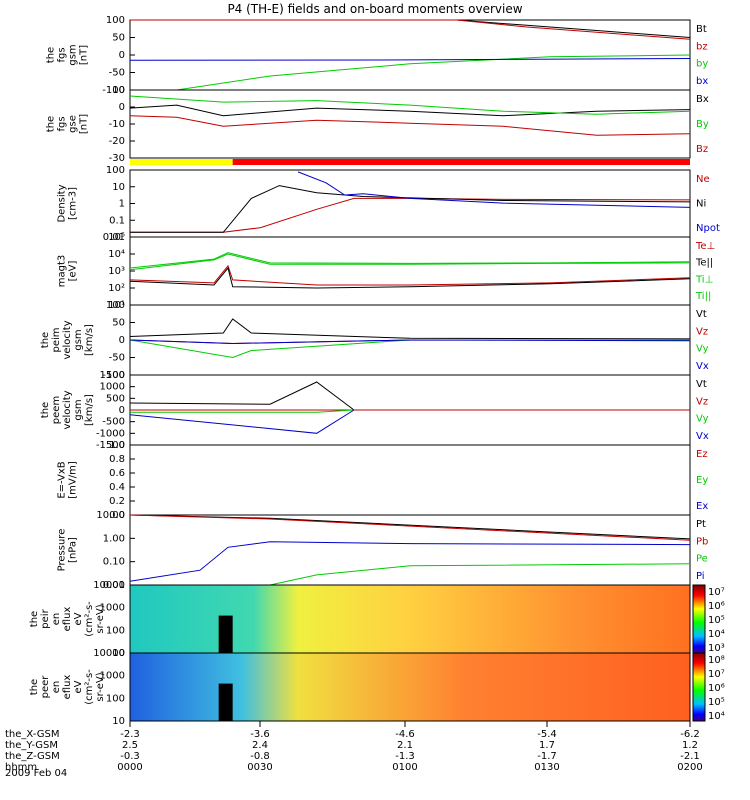 The image size is (750, 800). What do you see at coordinates (89, 619) in the screenshot?
I see `ylabel-peir: (cm²-s-` at bounding box center [89, 619].